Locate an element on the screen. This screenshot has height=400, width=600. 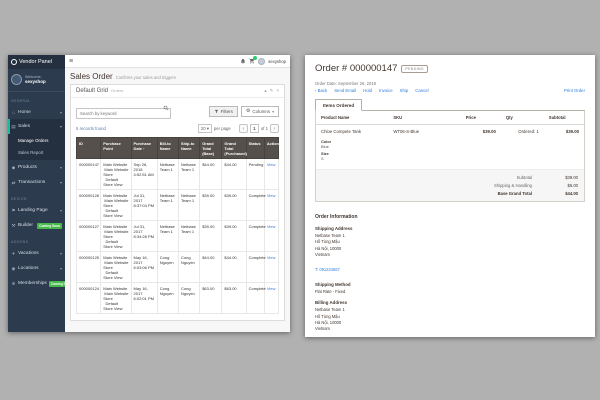
brand-name: Vendor Panel is located at coordinates (36, 62).